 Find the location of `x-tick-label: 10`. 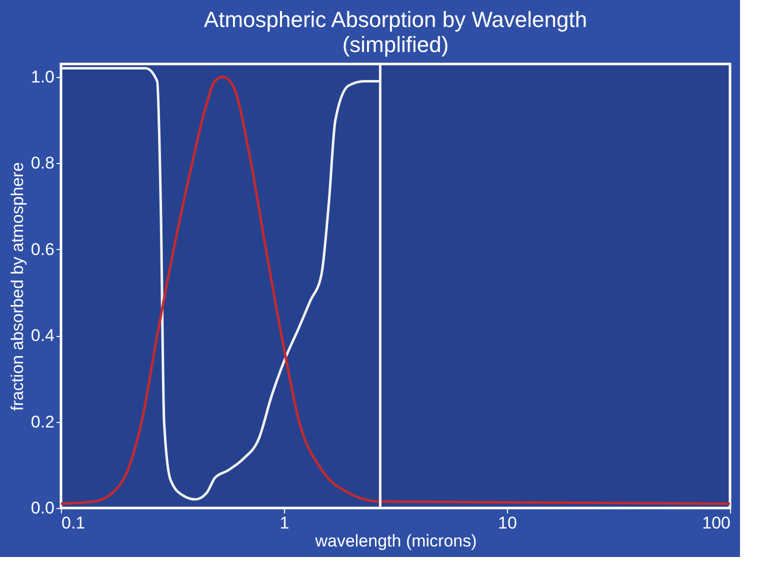

x-tick-label: 10 is located at coordinates (507, 523).